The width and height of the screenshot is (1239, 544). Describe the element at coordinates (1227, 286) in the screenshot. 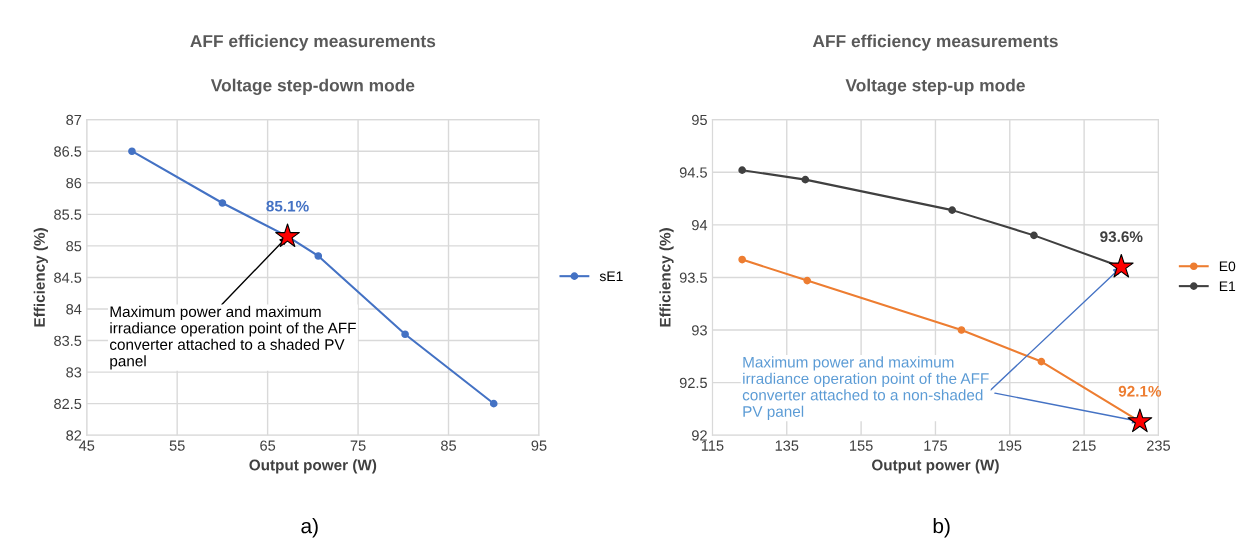

I see `legend-label: E1` at that location.